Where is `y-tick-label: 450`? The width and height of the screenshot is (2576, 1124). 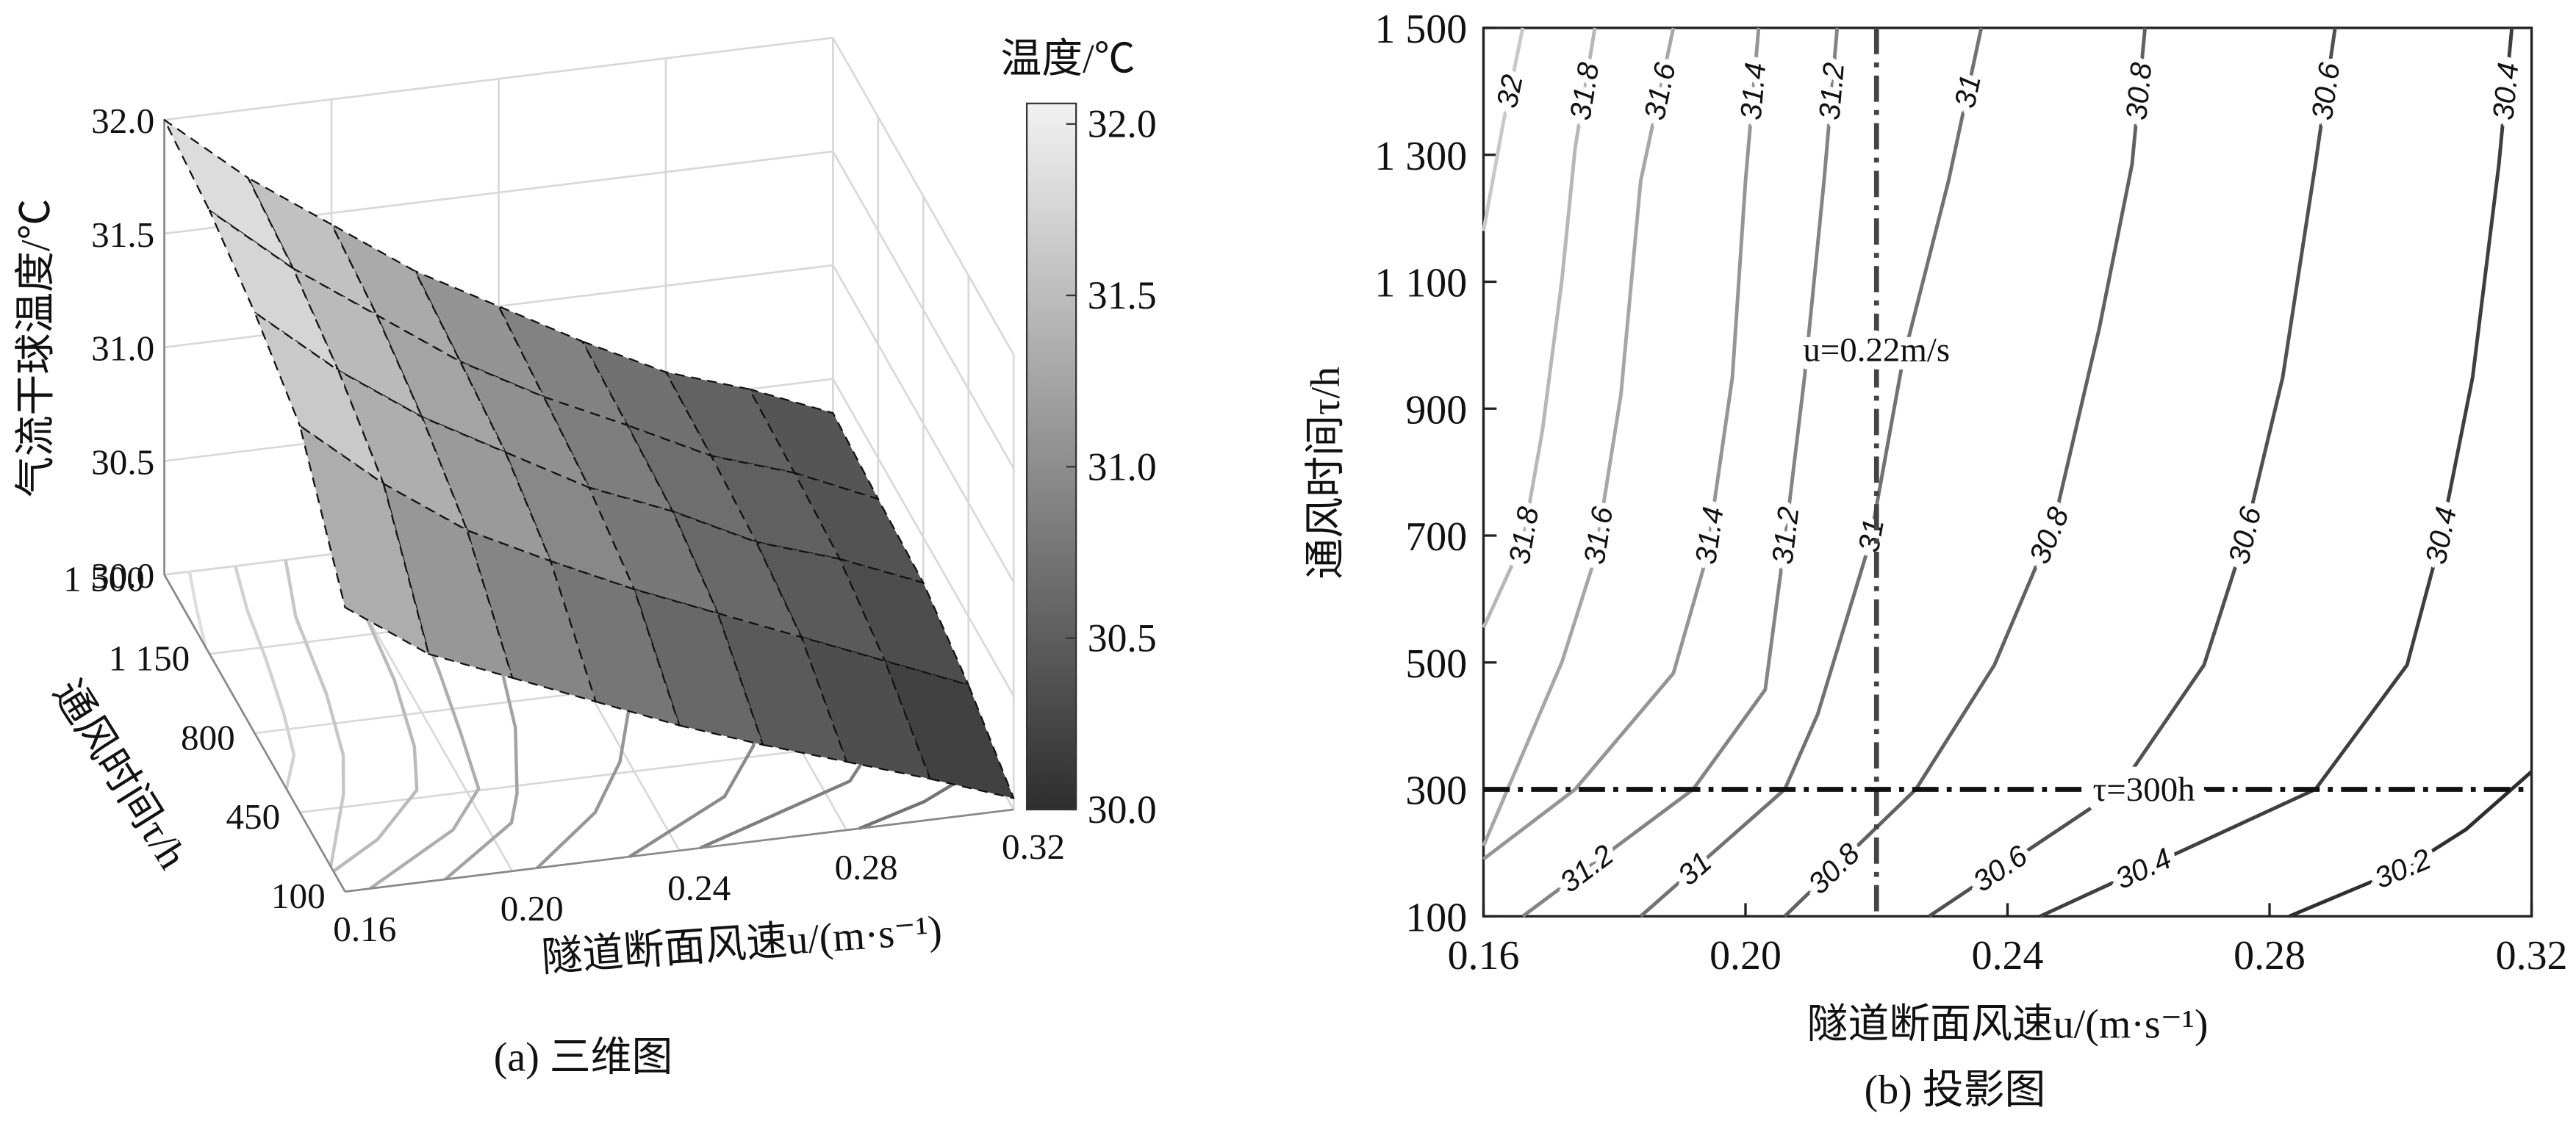
y-tick-label: 450 is located at coordinates (253, 816).